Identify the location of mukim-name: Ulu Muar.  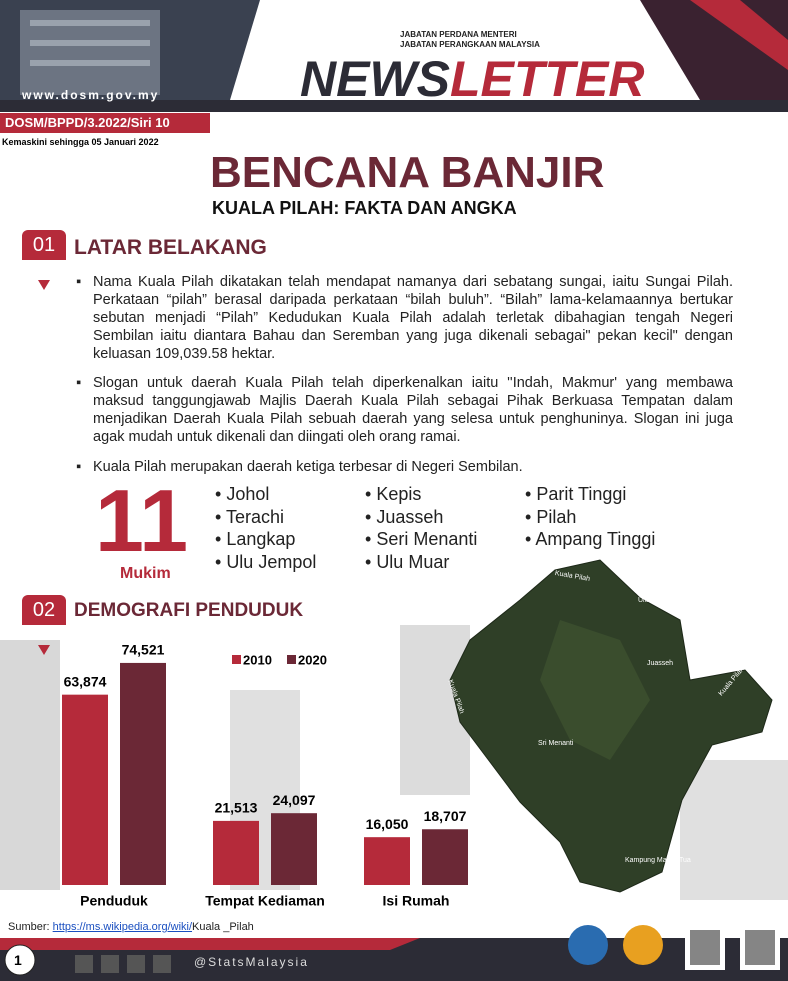
(407, 562).